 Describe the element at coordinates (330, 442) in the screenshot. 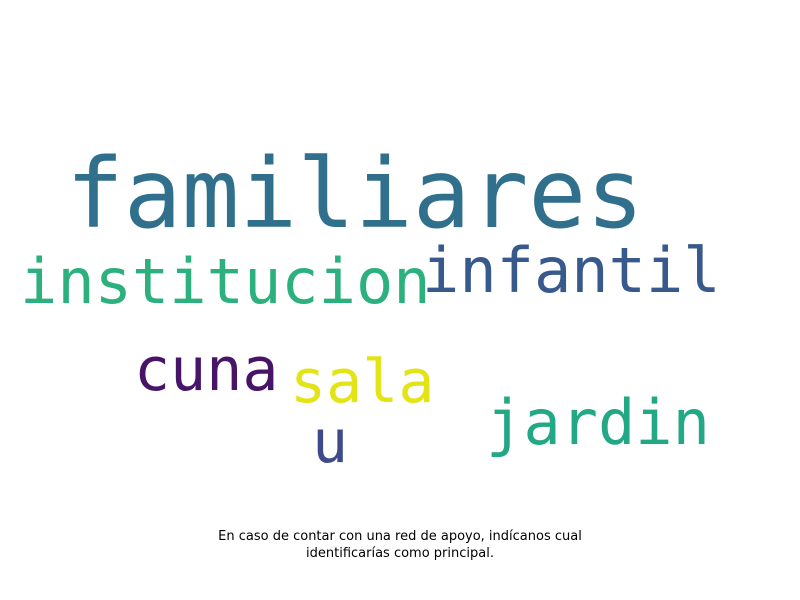

I see `word-u: u` at that location.